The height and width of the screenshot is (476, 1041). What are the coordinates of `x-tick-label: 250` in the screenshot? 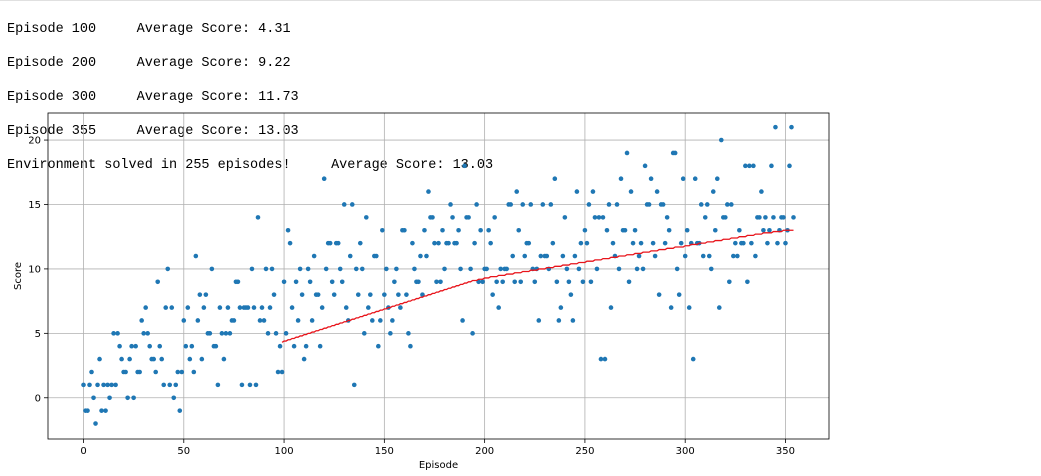 It's located at (584, 451).